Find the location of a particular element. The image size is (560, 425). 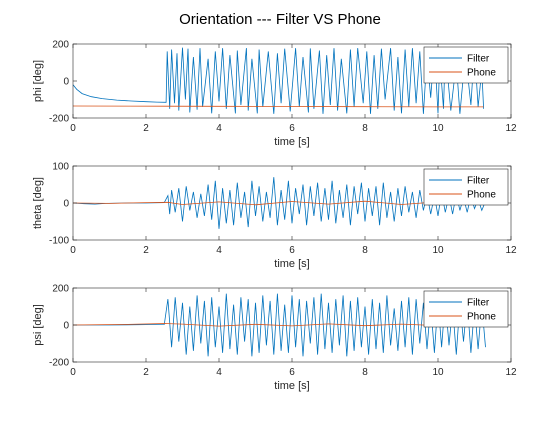

phi-xtick-label: 10 is located at coordinates (438, 128).